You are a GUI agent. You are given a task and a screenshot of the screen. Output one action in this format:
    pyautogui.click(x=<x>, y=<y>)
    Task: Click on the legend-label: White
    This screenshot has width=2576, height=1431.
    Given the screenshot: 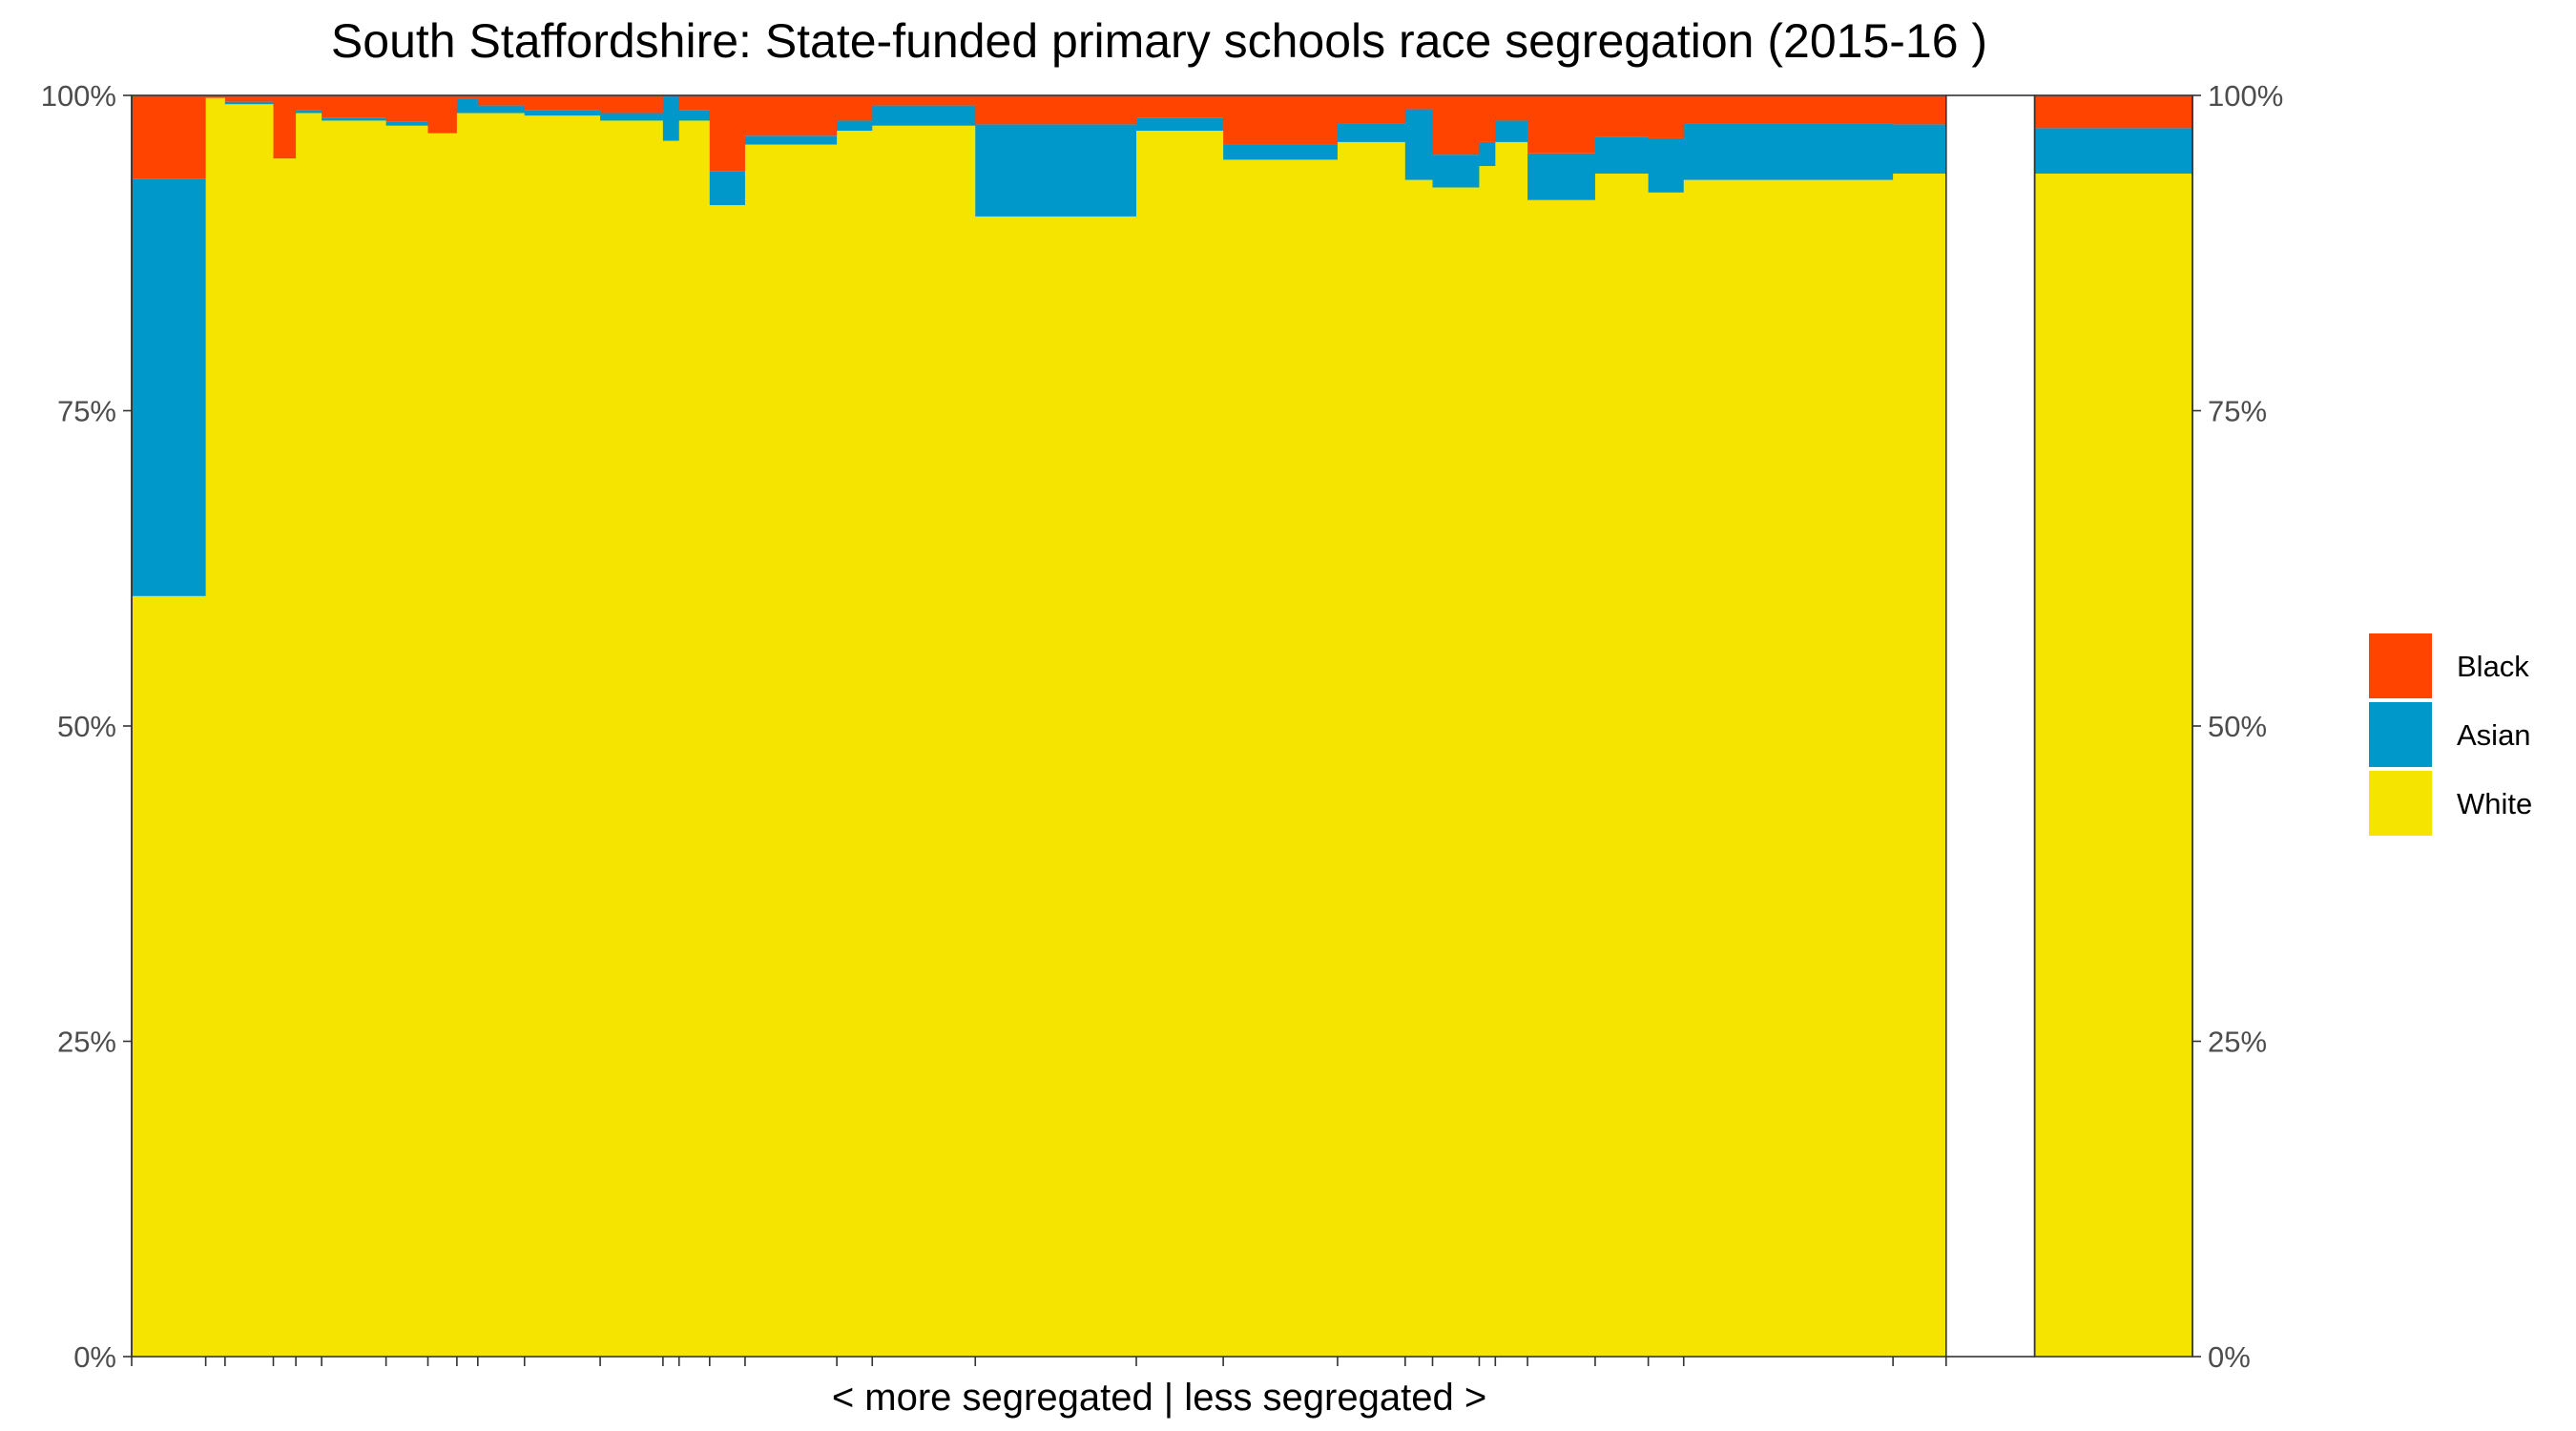 What is the action you would take?
    pyautogui.click(x=2494, y=803)
    